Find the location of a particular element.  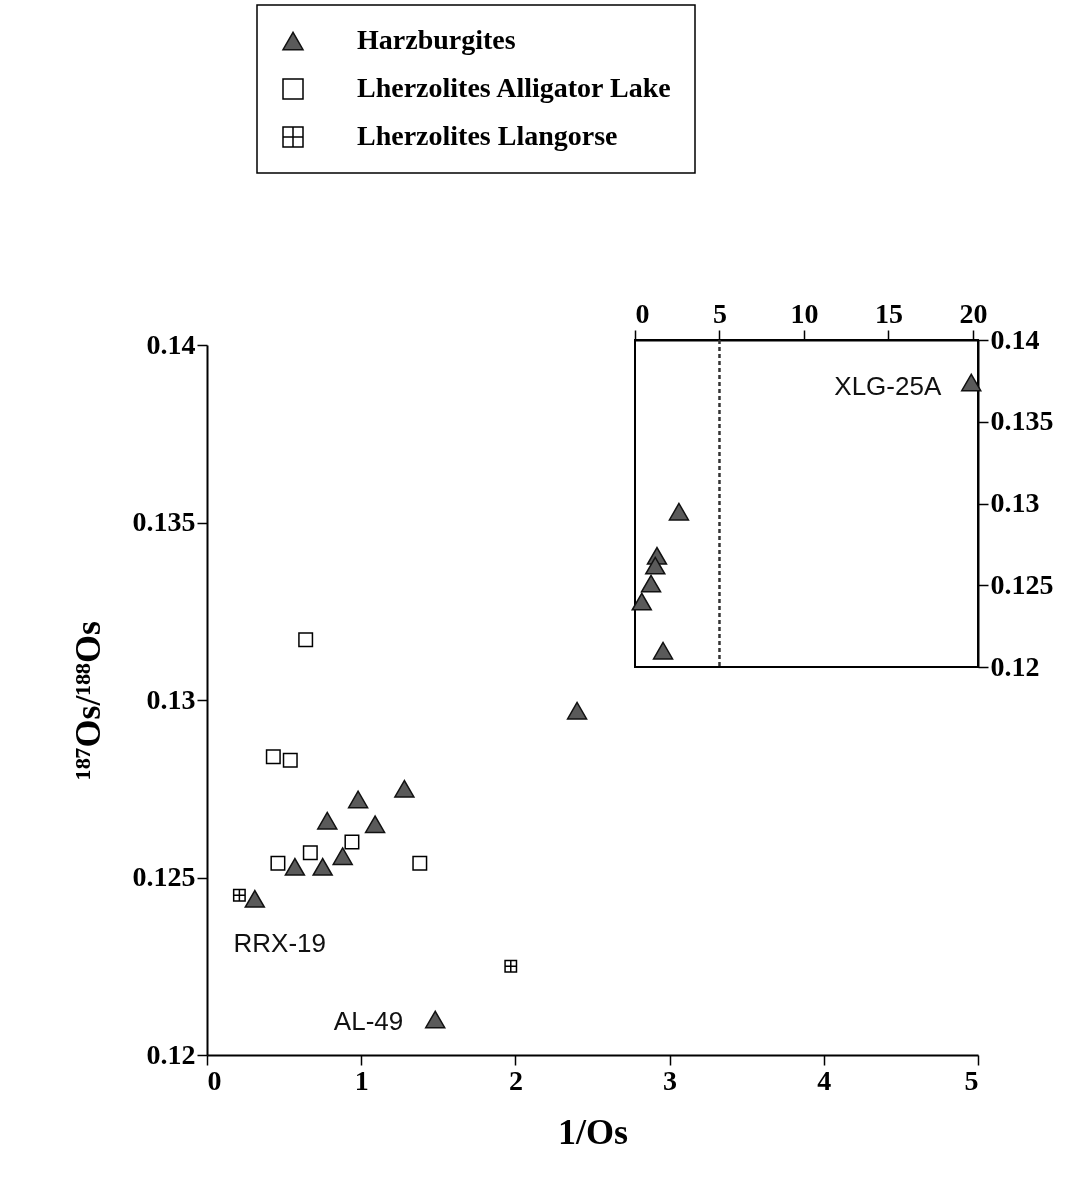

x-axis-title: 1/Os is located at coordinates (593, 1131).